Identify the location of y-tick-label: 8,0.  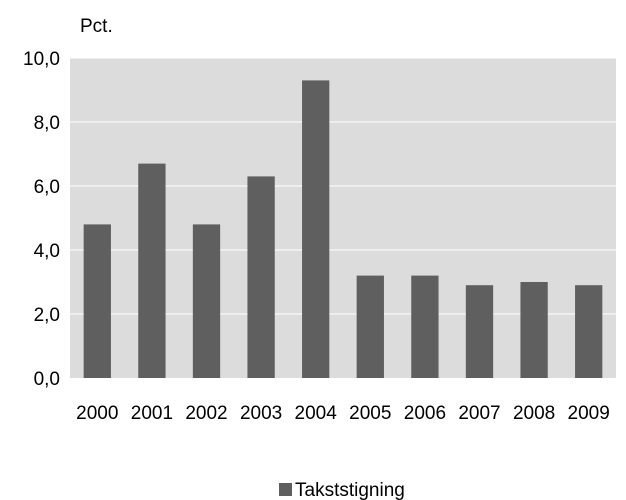
(47, 123).